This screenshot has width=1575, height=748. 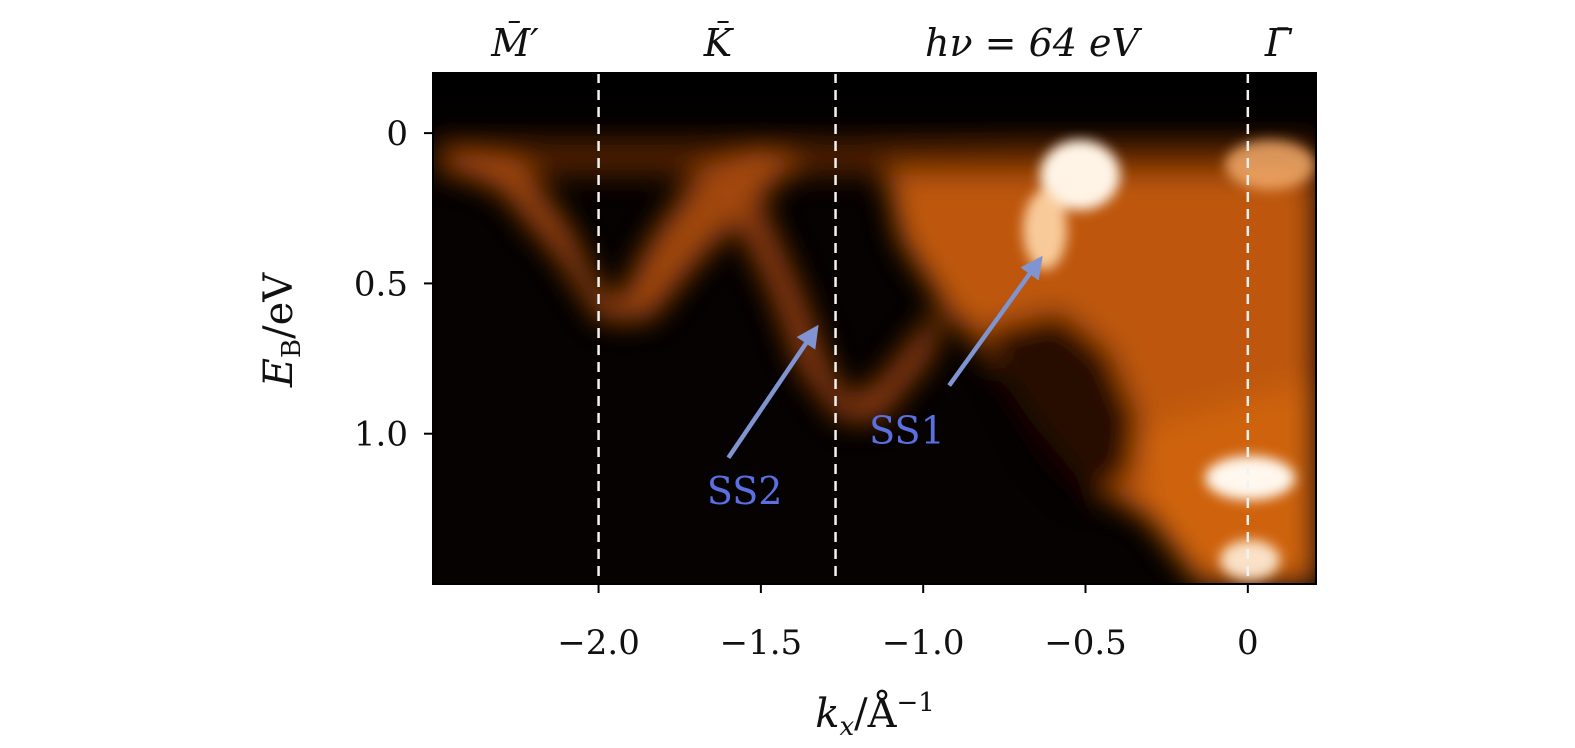 I want to click on annotations: SS2 SS1, so click(x=875, y=384).